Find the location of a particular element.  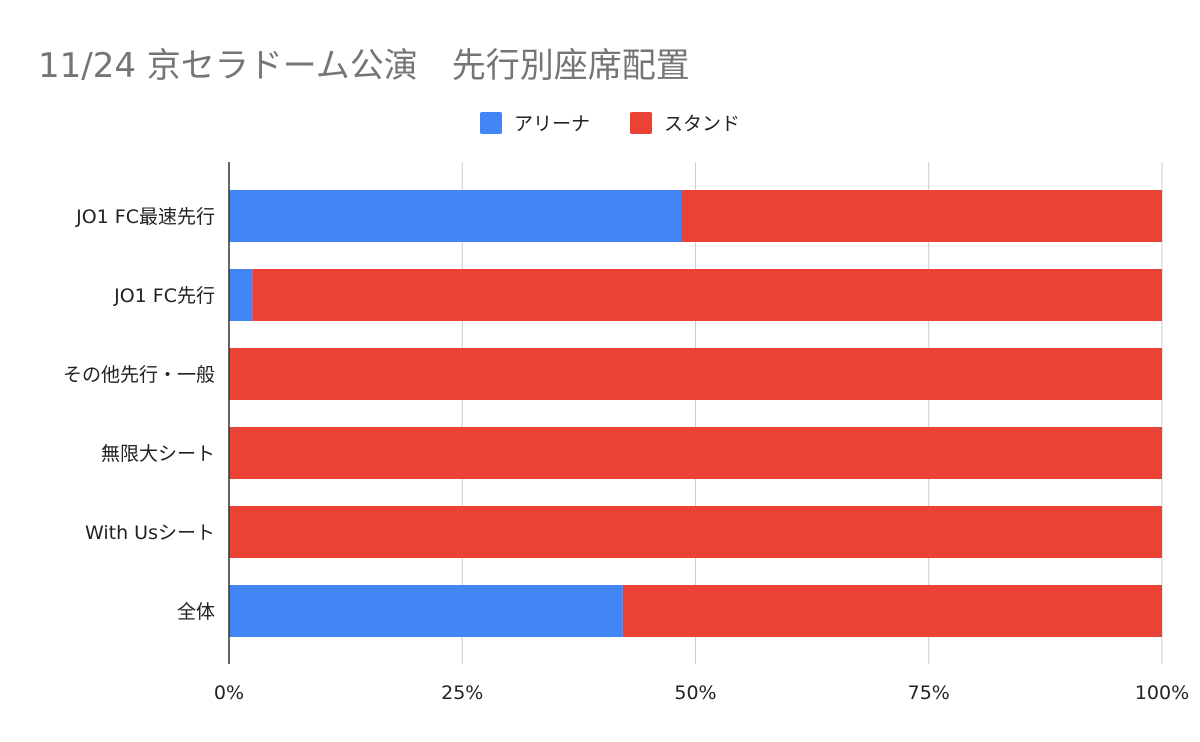

x-tick-label: 25% is located at coordinates (462, 693).